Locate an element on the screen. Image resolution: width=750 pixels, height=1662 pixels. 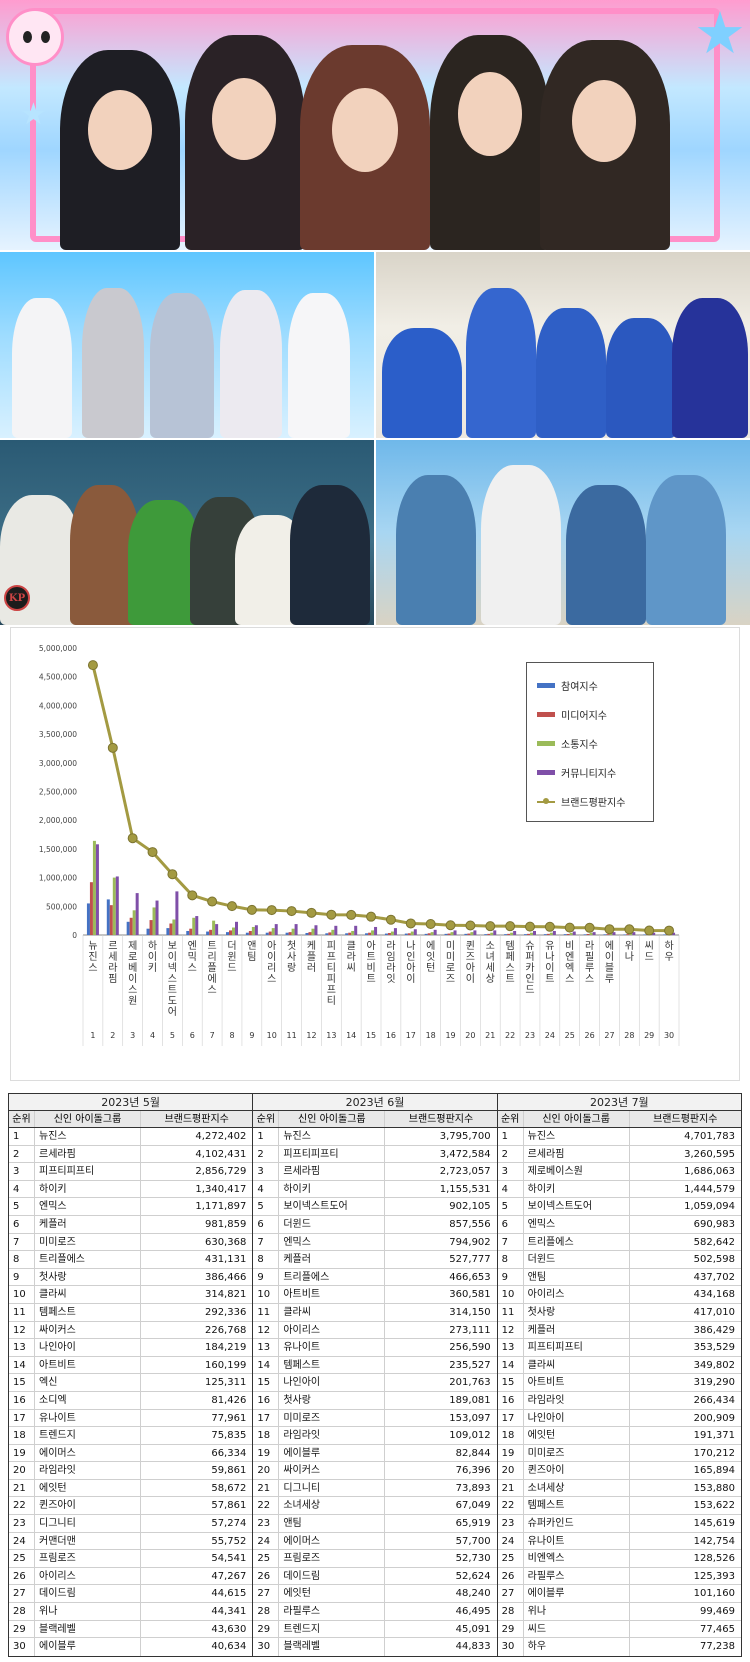
cell-group: 프림로즈 is located at coordinates (88, 1558).